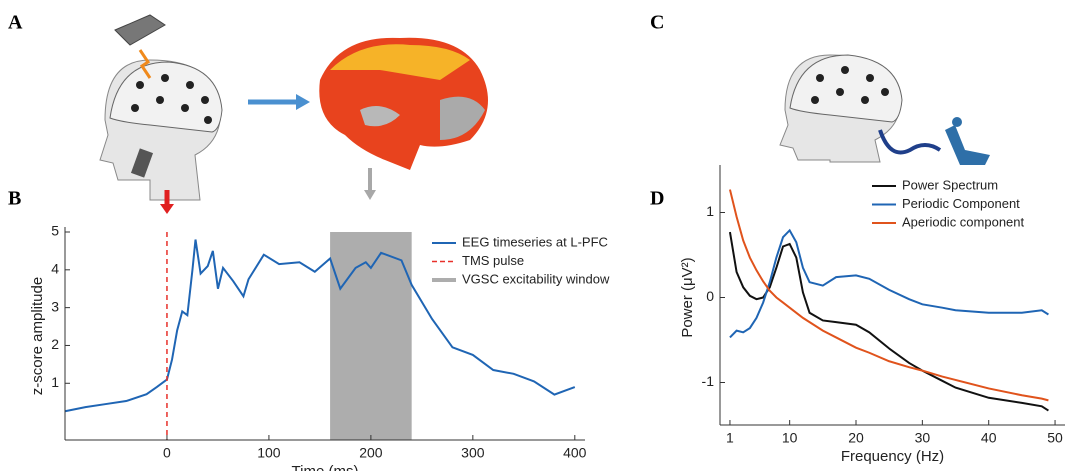  Describe the element at coordinates (657, 199) in the screenshot. I see `panel-label: D` at that location.